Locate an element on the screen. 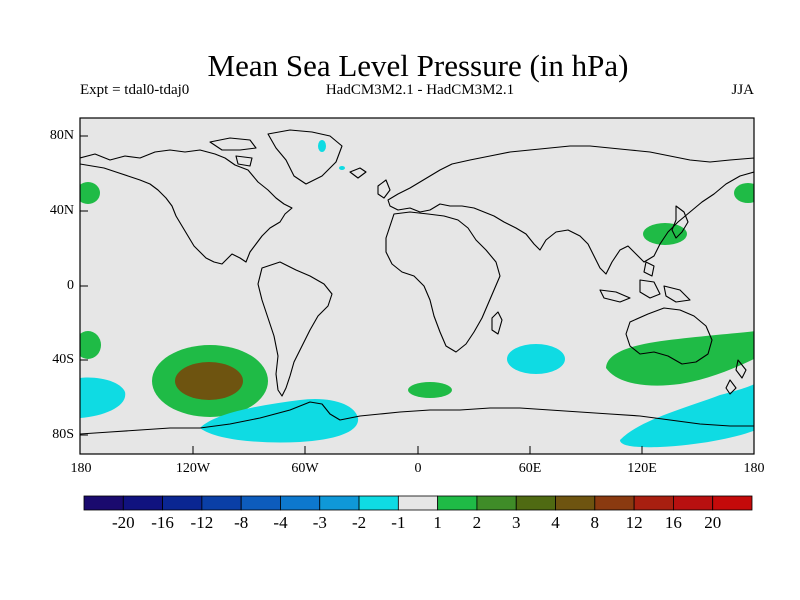 Image resolution: width=800 pixels, height=600 pixels. anomaly-positive-east-pacific-north is located at coordinates (744, 193).